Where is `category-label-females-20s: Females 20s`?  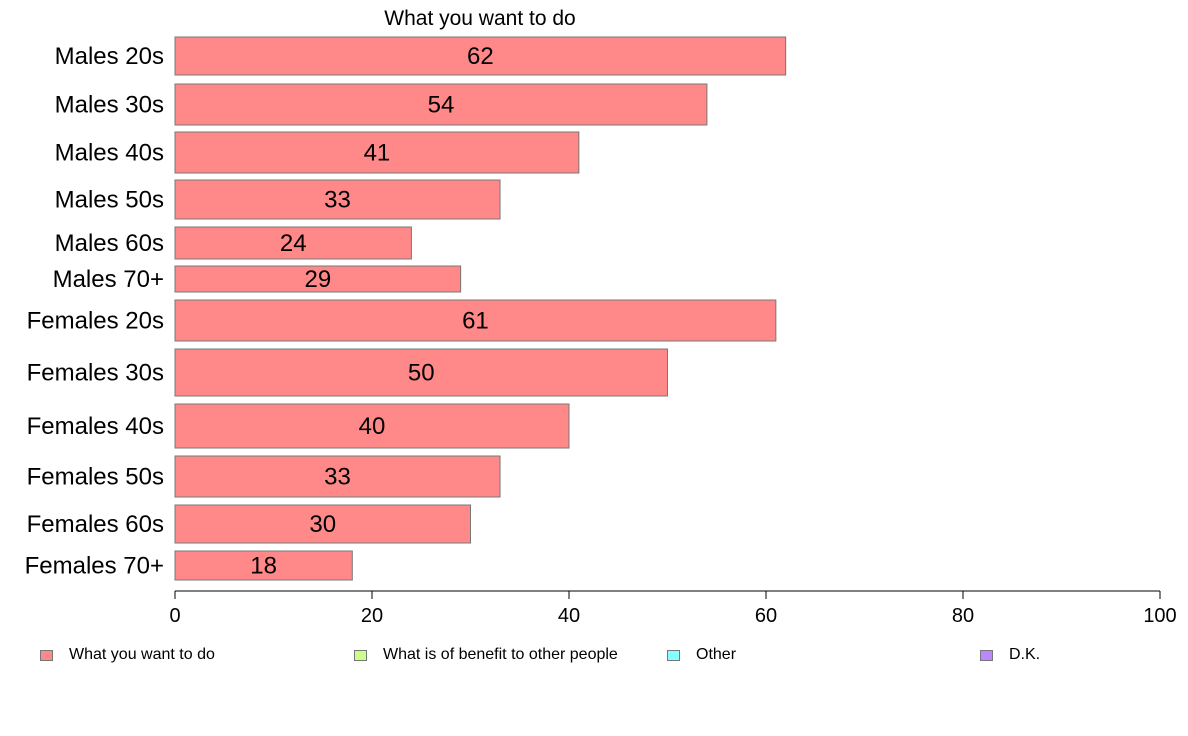 category-label-females-20s: Females 20s is located at coordinates (95, 321).